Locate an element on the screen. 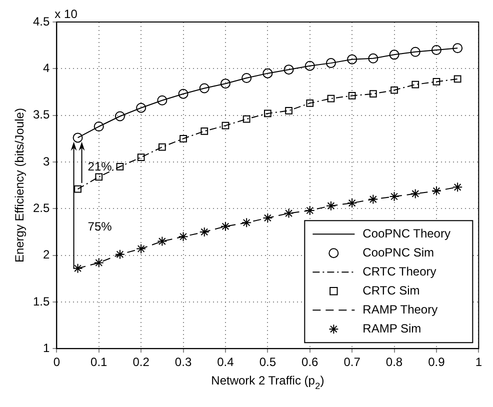 The image size is (493, 407). y-tick-label: 4 is located at coordinates (46, 67).